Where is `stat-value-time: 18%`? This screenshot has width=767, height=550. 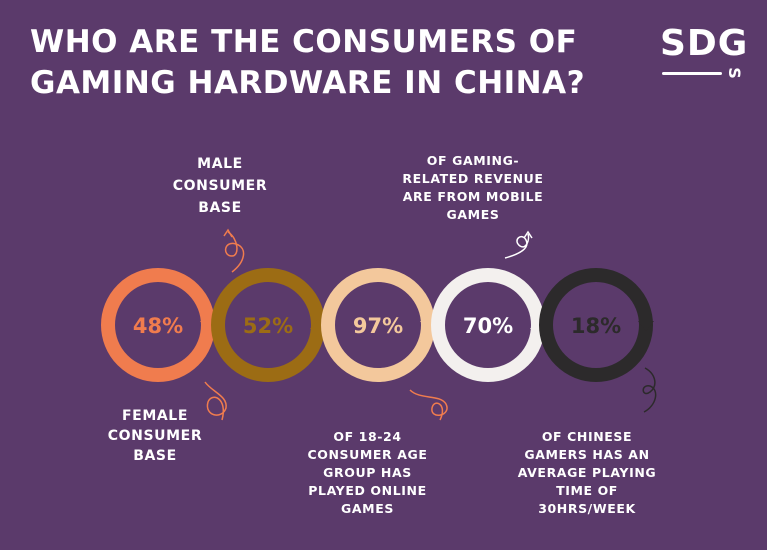
stat-value-time: 18% is located at coordinates (596, 326).